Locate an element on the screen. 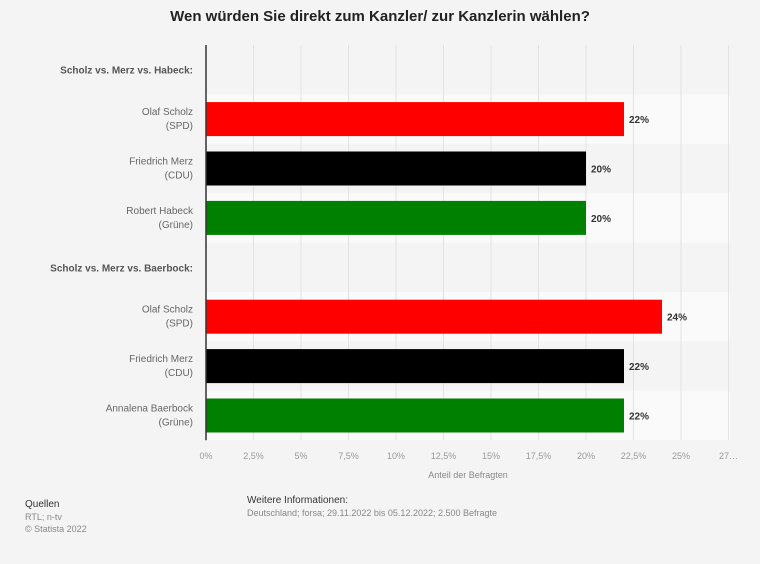  group-label: Scholz vs. Merz vs. Habeck: is located at coordinates (126, 71).